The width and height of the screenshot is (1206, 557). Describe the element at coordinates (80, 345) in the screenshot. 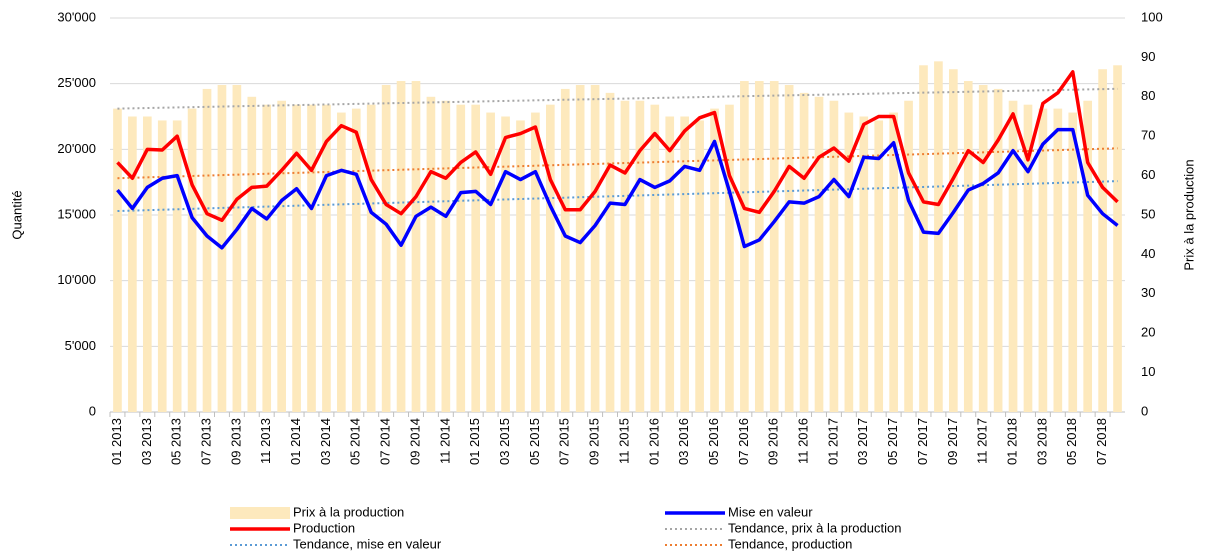

I see `y-tick-label: 5'000` at that location.